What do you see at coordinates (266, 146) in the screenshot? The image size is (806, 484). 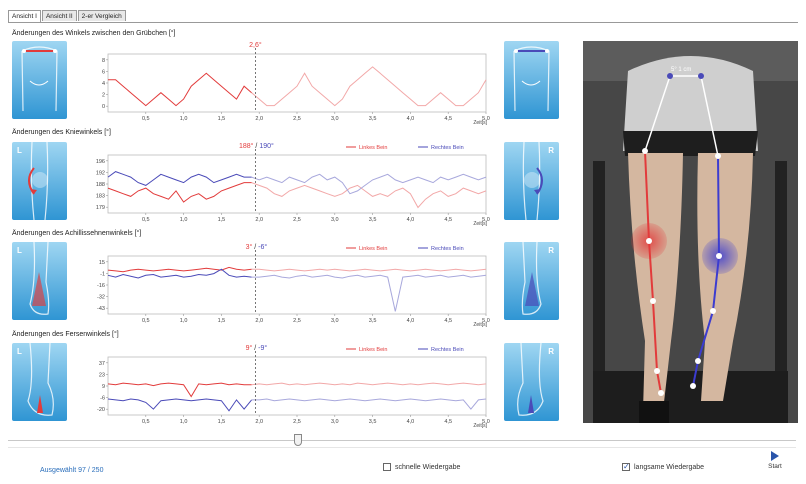 I see `cursor-value-right: 190°` at bounding box center [266, 146].